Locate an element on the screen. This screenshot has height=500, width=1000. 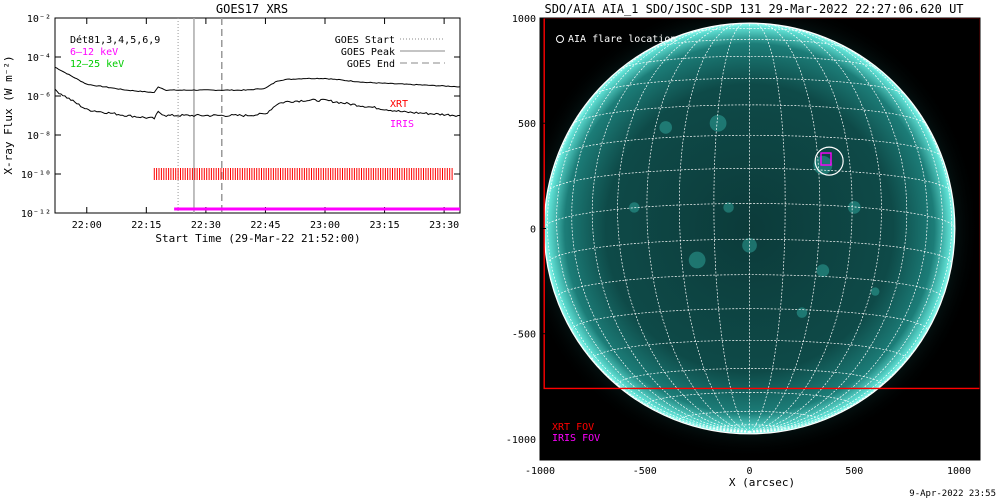
goes-legend-left: Dét81,3,4,5,6,9 6–12 keV 12–25 keV is located at coordinates (115, 52).